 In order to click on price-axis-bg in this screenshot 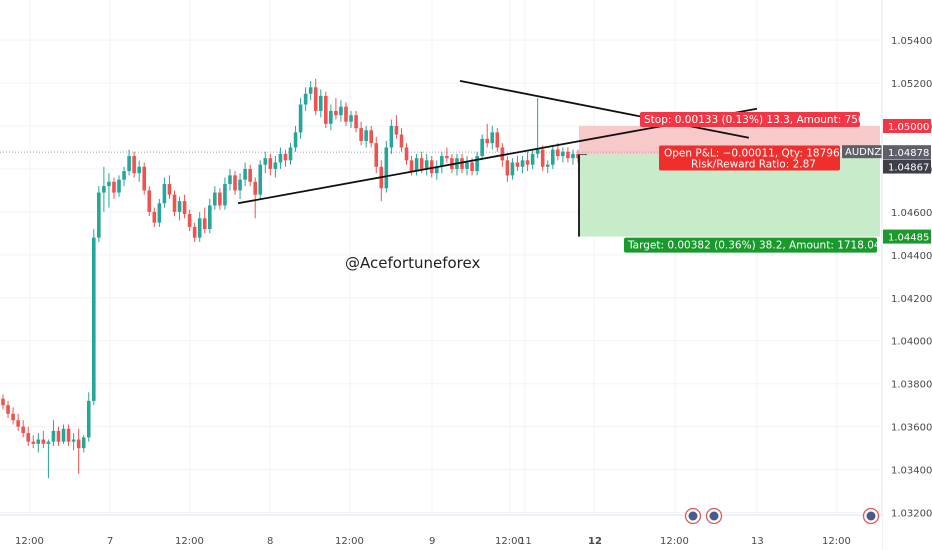, I will do `click(907, 275)`.